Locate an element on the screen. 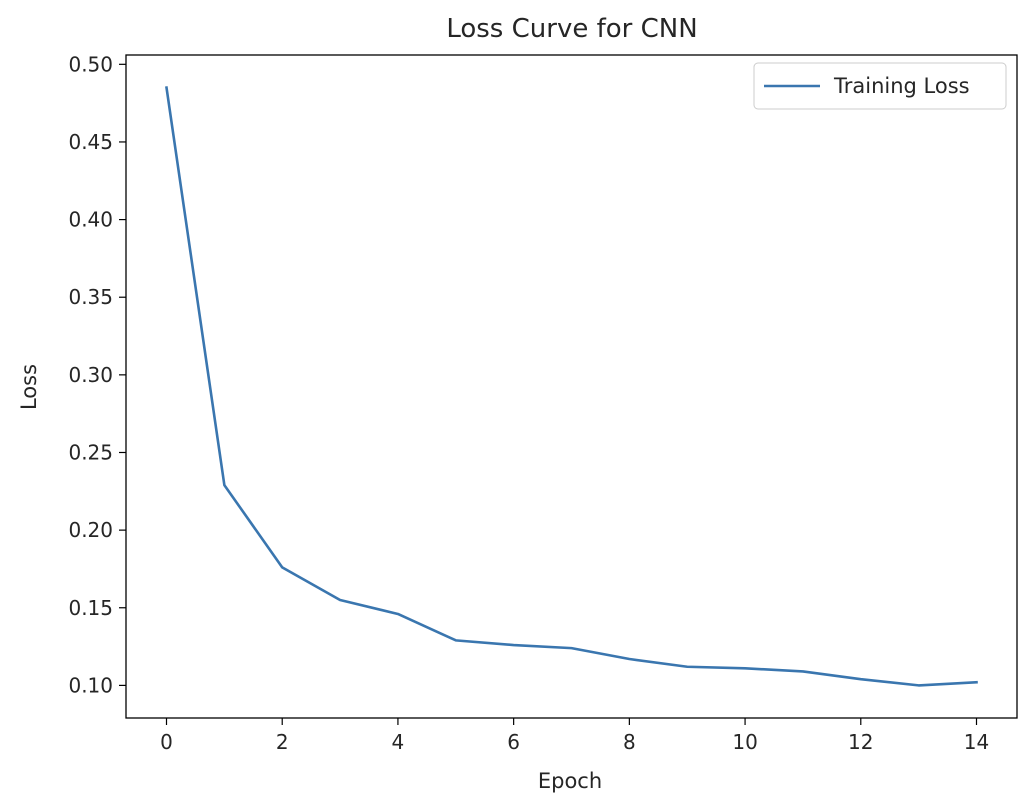  x-tick-label: 10 is located at coordinates (744, 742).